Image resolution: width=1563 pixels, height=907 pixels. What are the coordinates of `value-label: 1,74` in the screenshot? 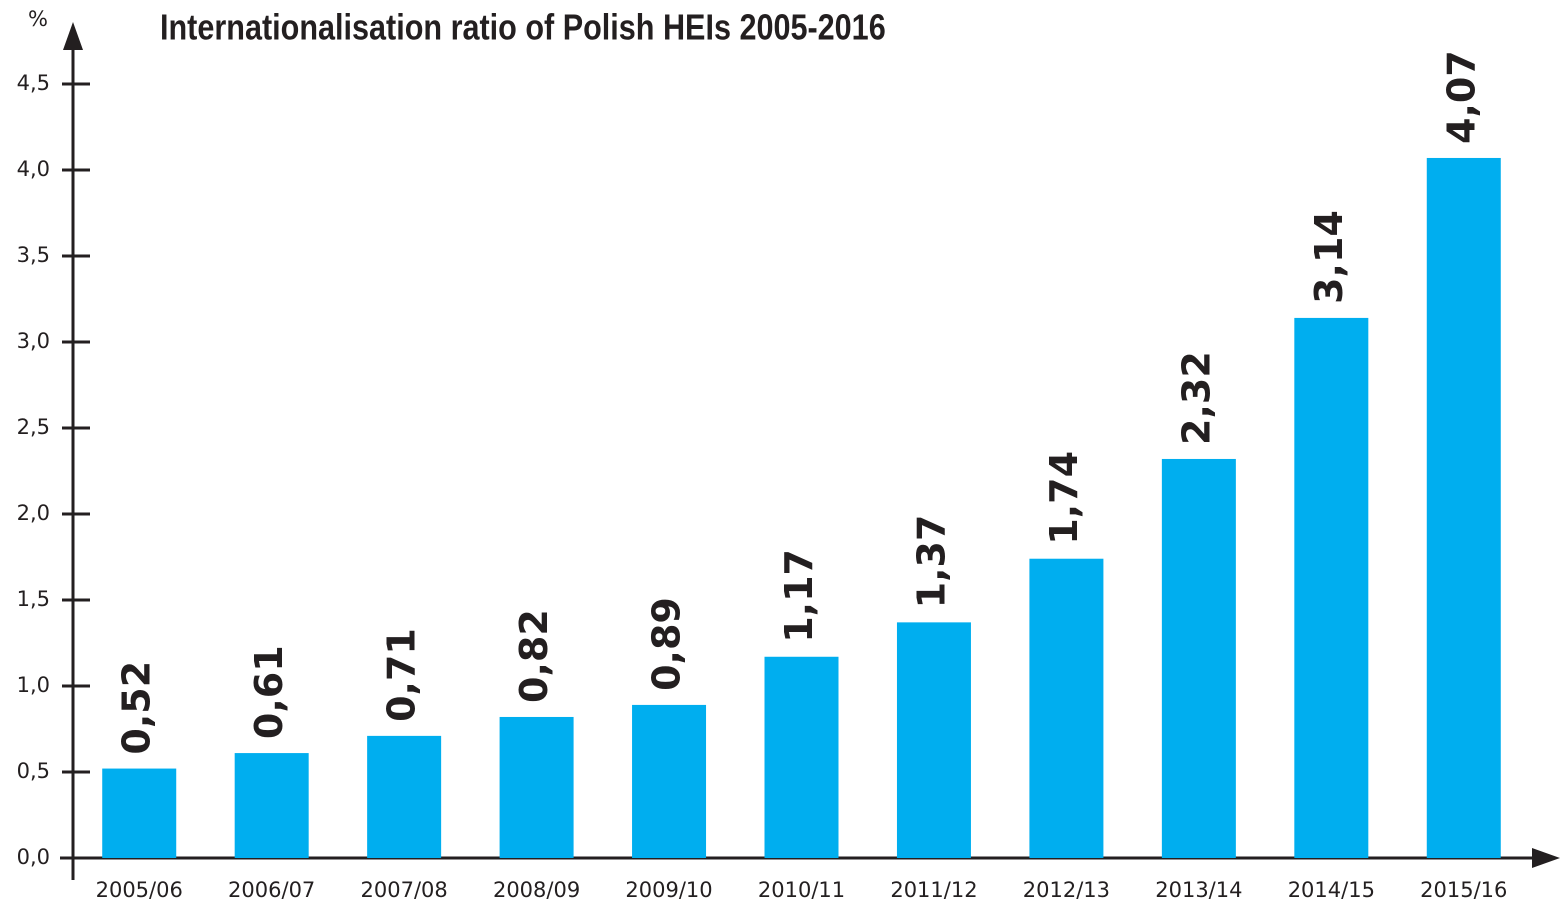 It's located at (1064, 498).